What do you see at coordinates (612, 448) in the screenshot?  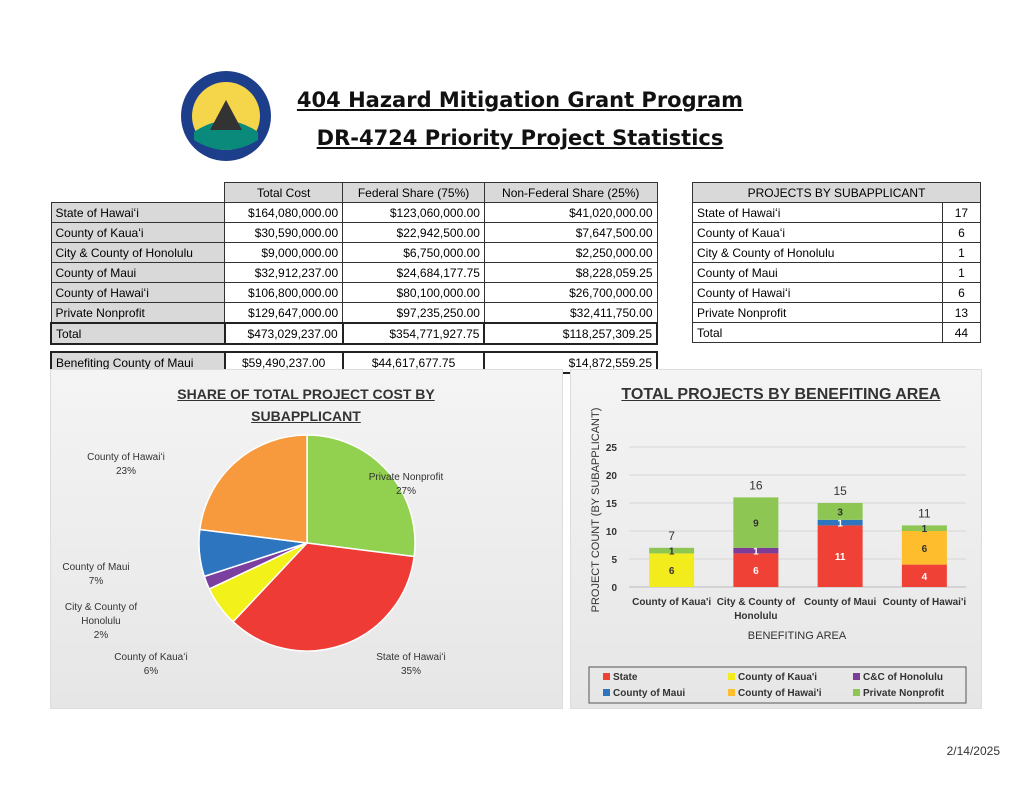 I see `y-tick-label: 25` at bounding box center [612, 448].